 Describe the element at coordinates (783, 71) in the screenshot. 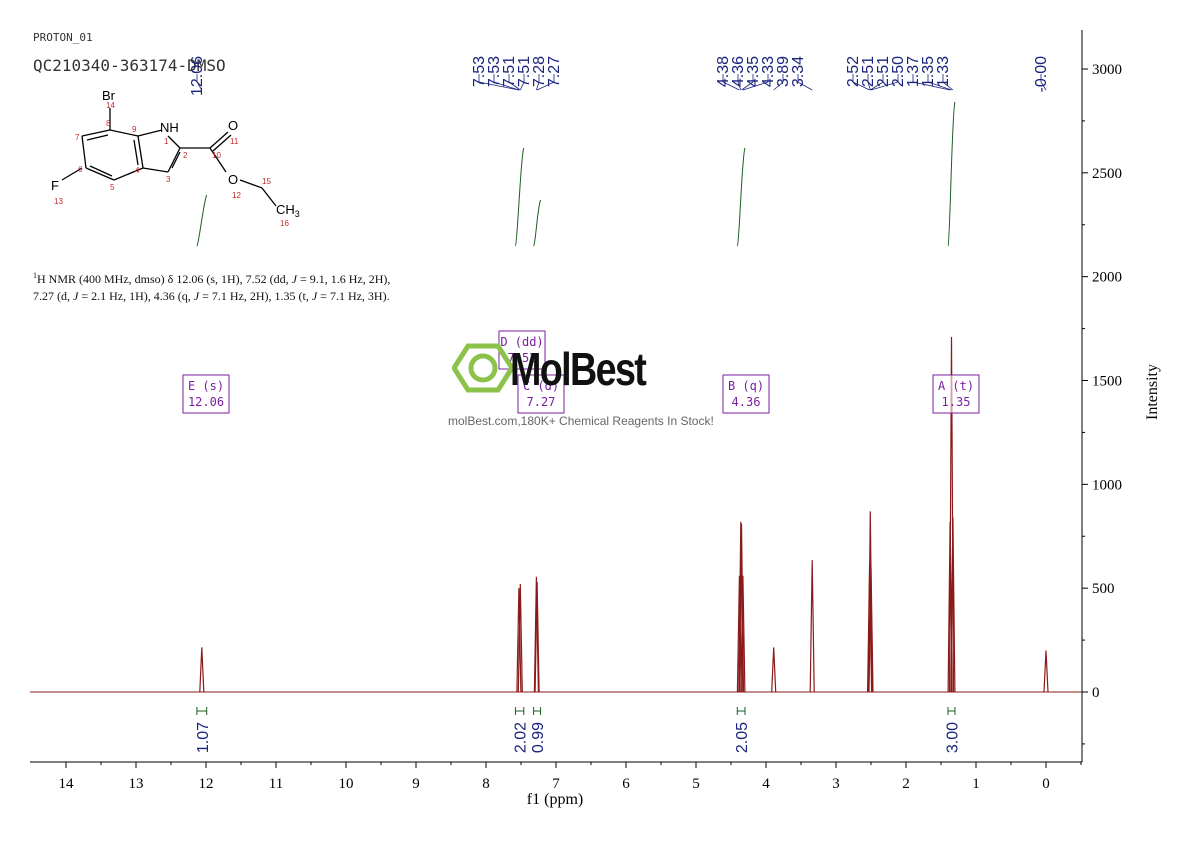

I see `peak-shift-label: 3.89` at that location.